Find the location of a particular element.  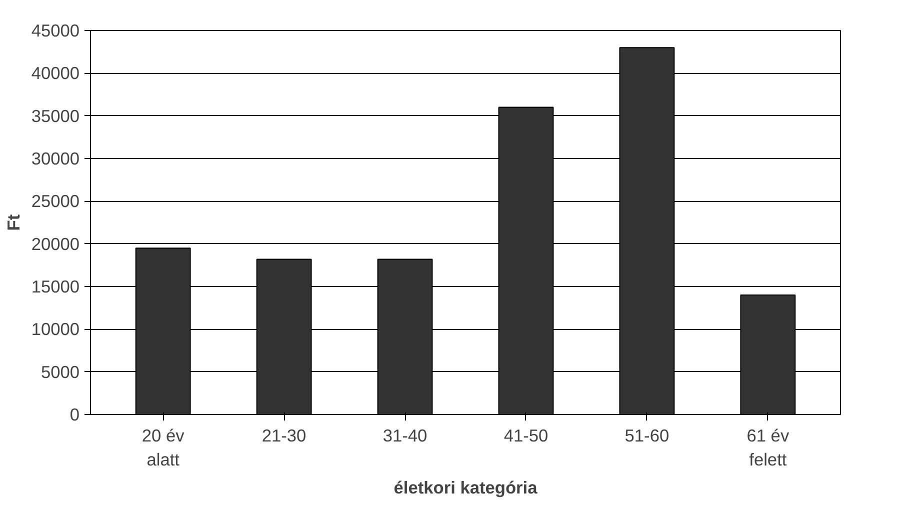

y-tick-label: 10000 is located at coordinates (55, 329).